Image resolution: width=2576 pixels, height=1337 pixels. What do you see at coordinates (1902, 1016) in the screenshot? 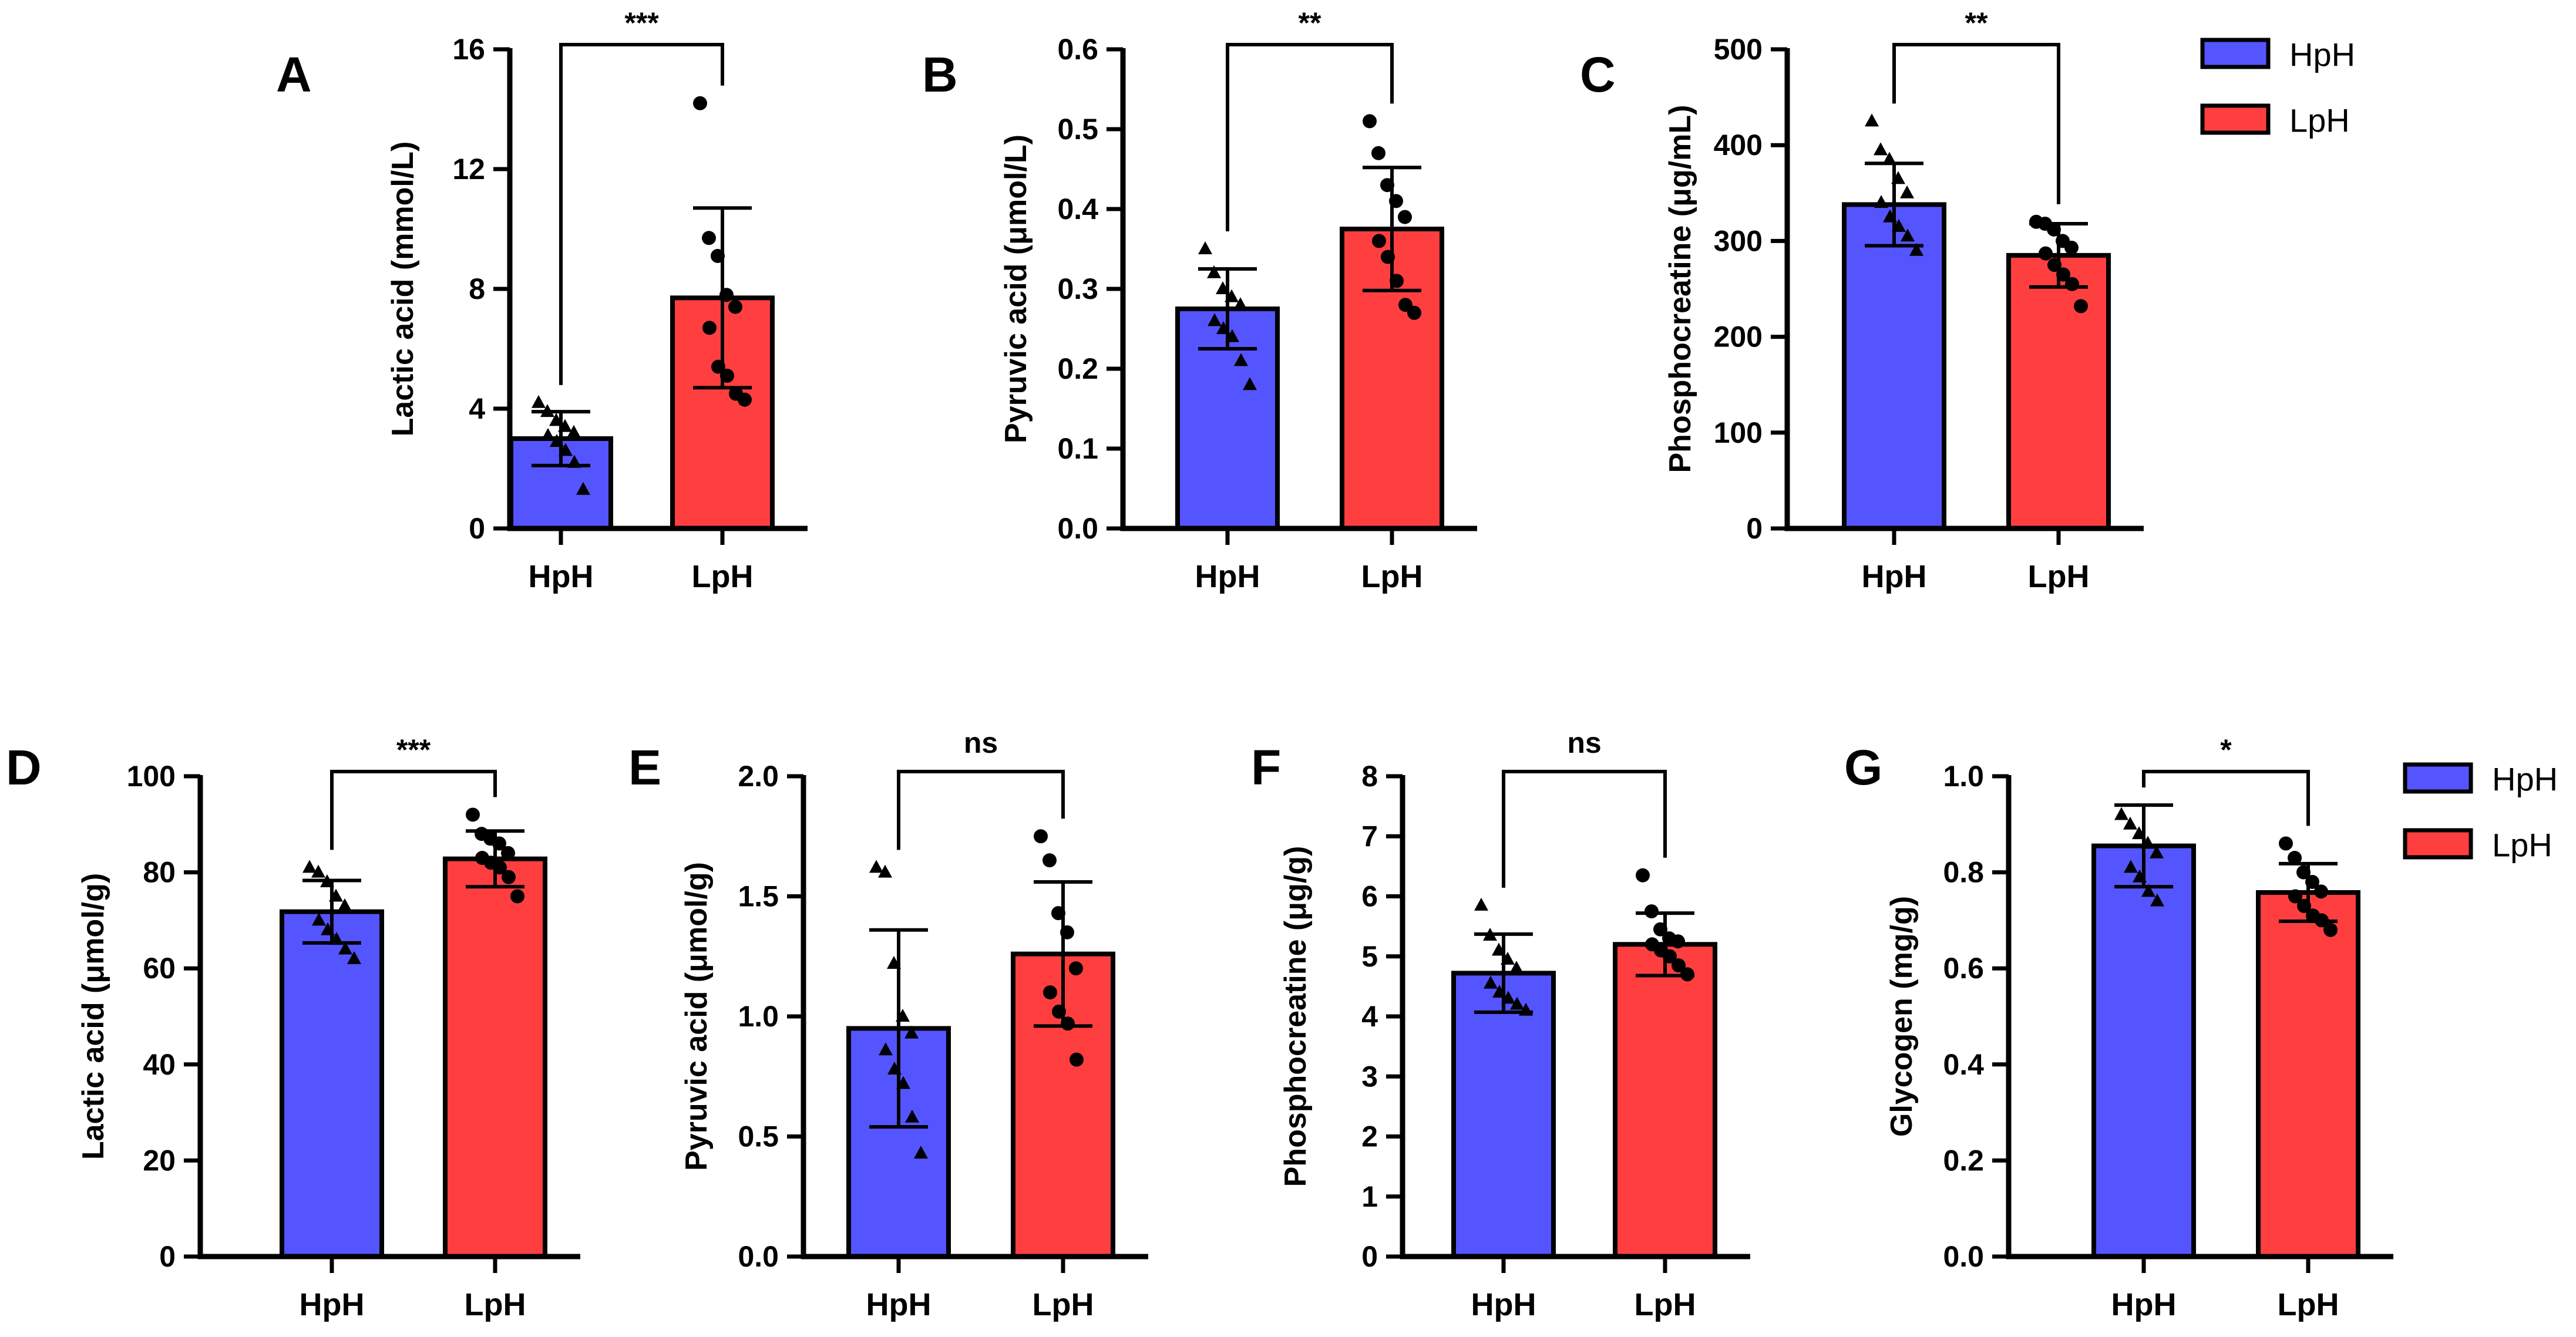
I see `y-axis-title: Glycogen (mg/g)` at bounding box center [1902, 1016].